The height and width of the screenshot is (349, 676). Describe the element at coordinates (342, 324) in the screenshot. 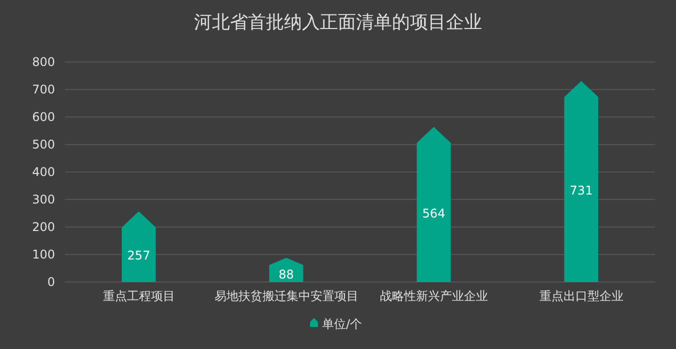

I see `legend-label: 单位/个` at that location.